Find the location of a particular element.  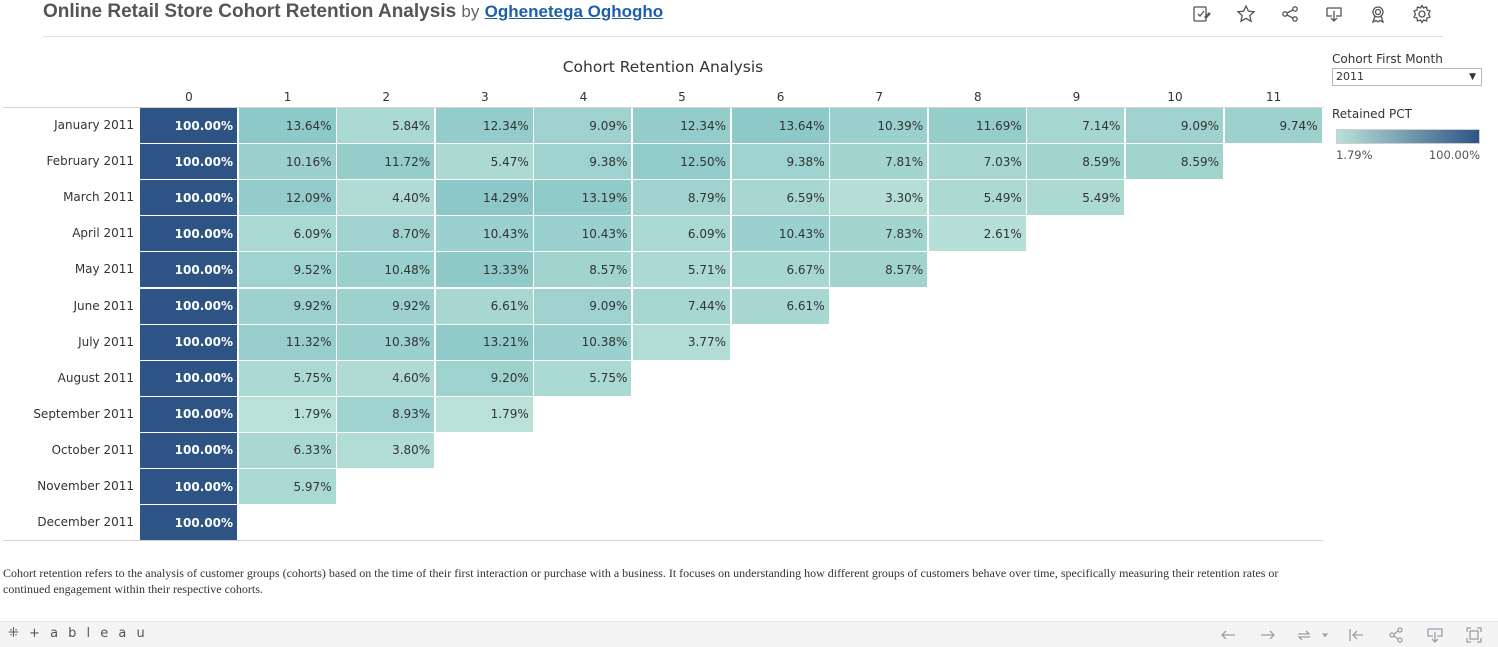

tableau-logo: ⁜ + a b l e a u is located at coordinates (78, 633).